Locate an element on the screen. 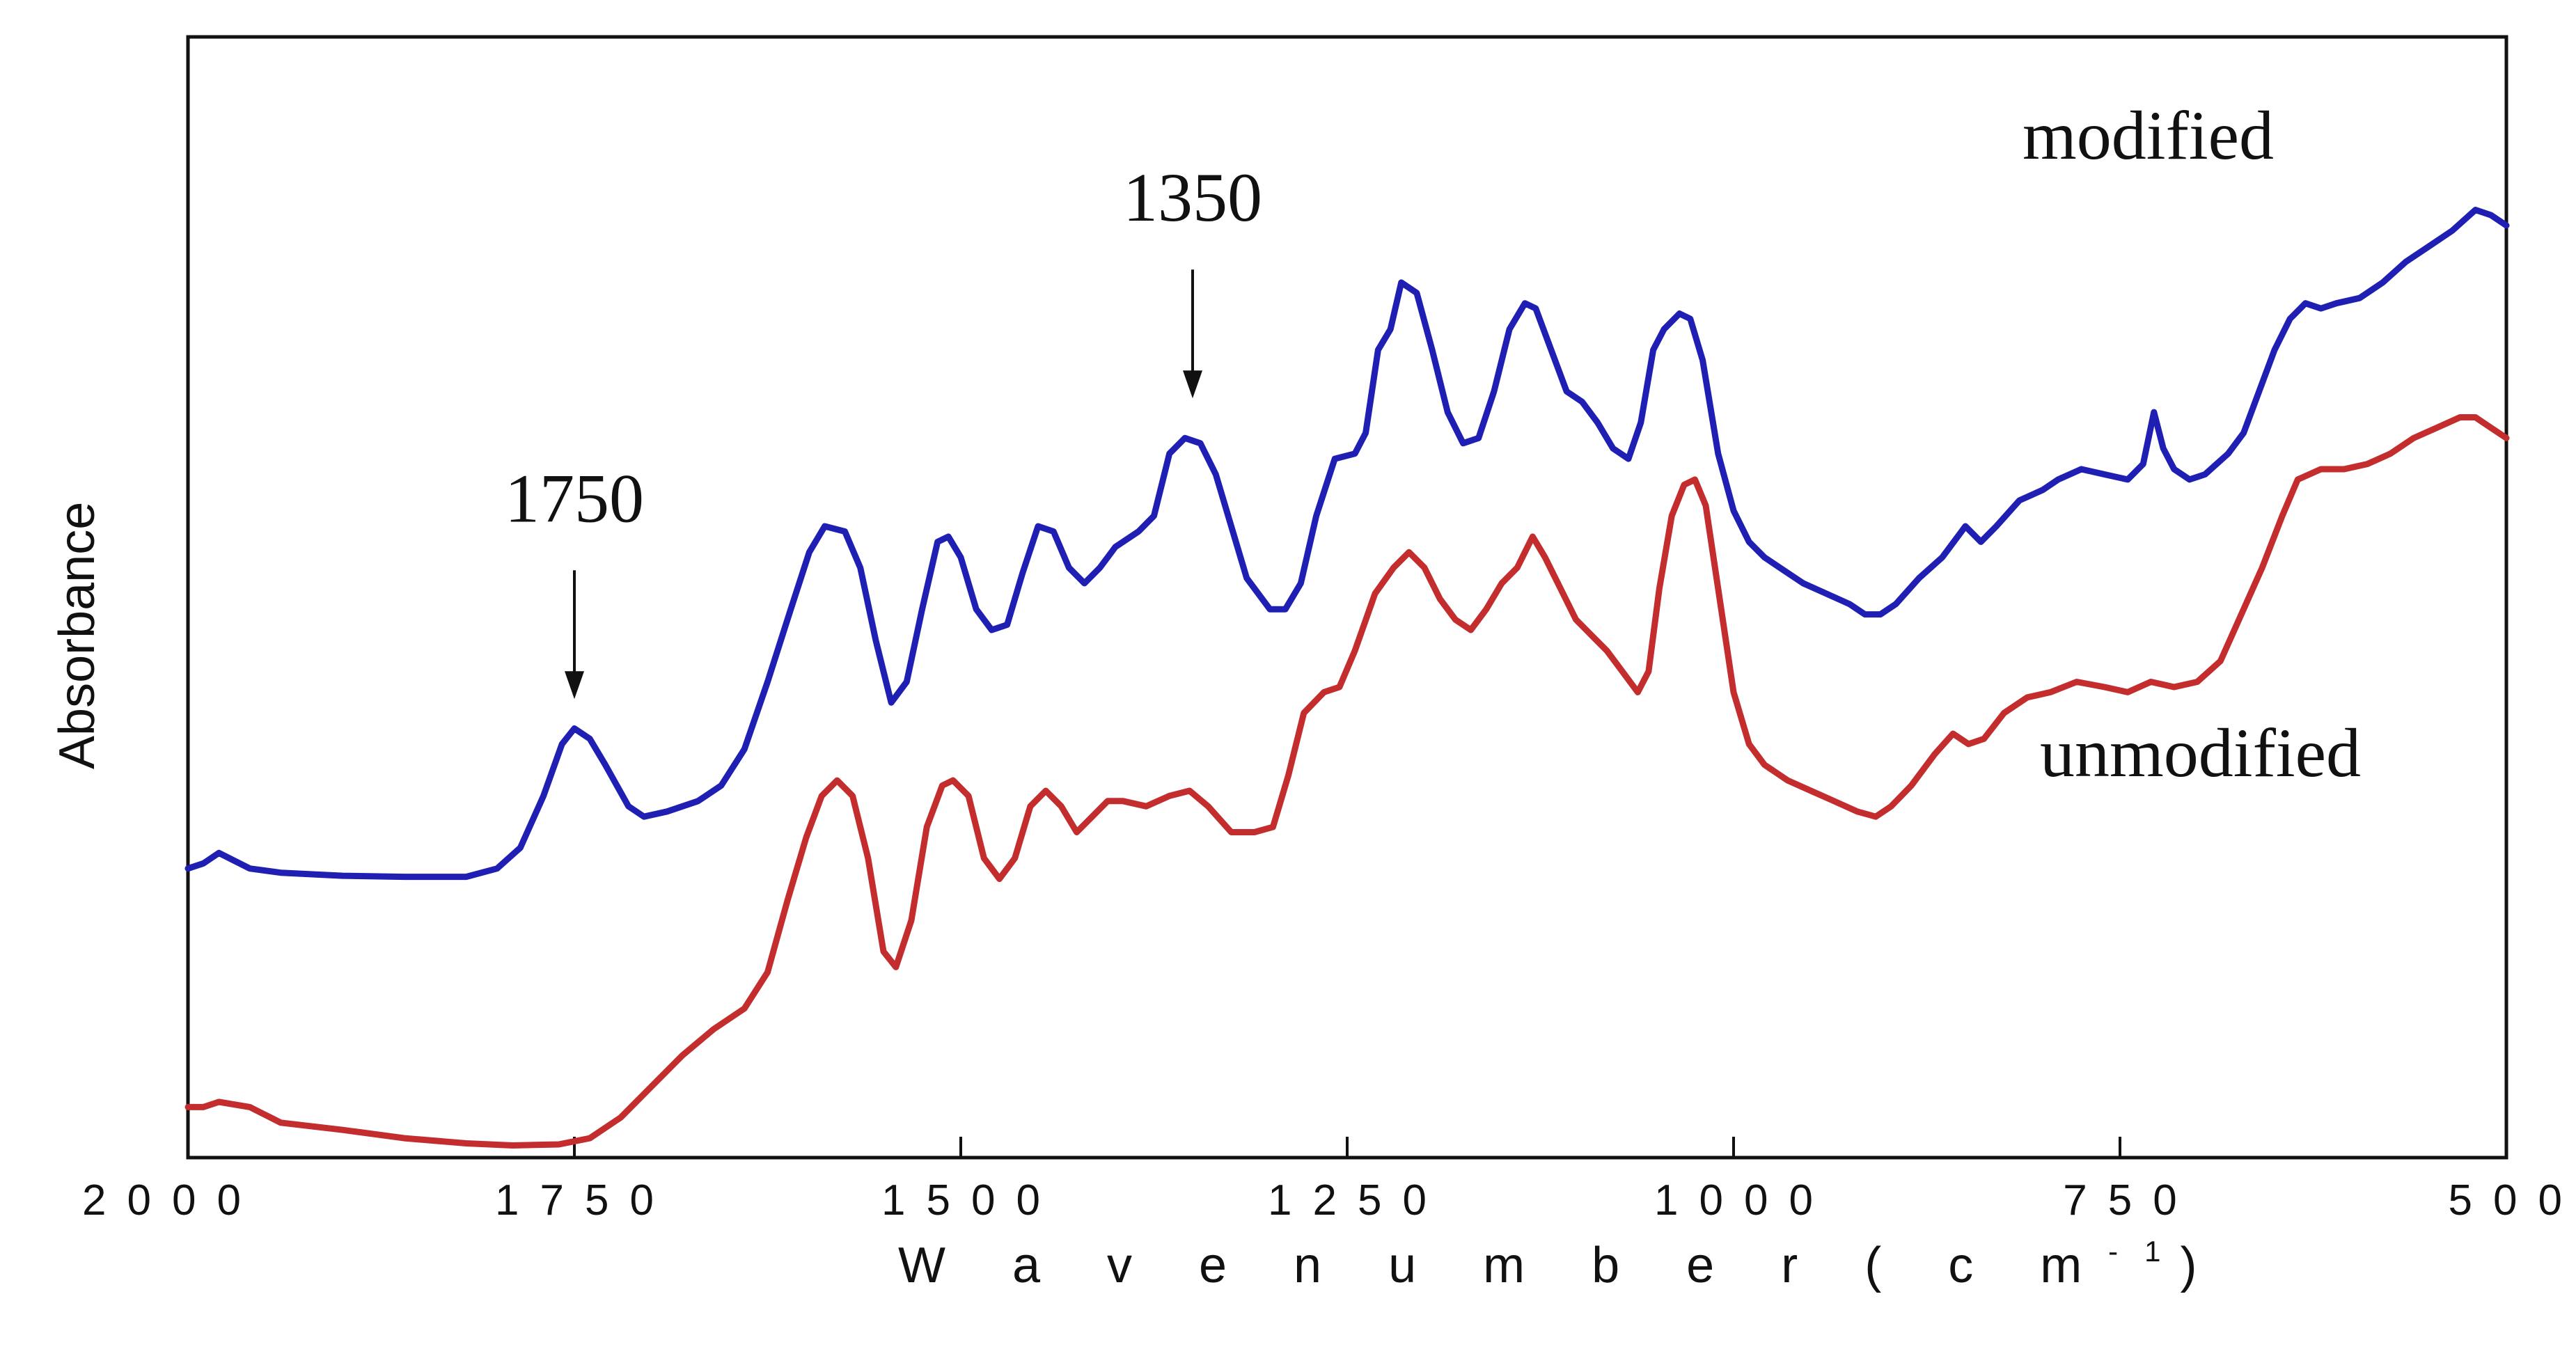 This screenshot has width=2576, height=1356. x-axis-ticks is located at coordinates (1347, 1147).